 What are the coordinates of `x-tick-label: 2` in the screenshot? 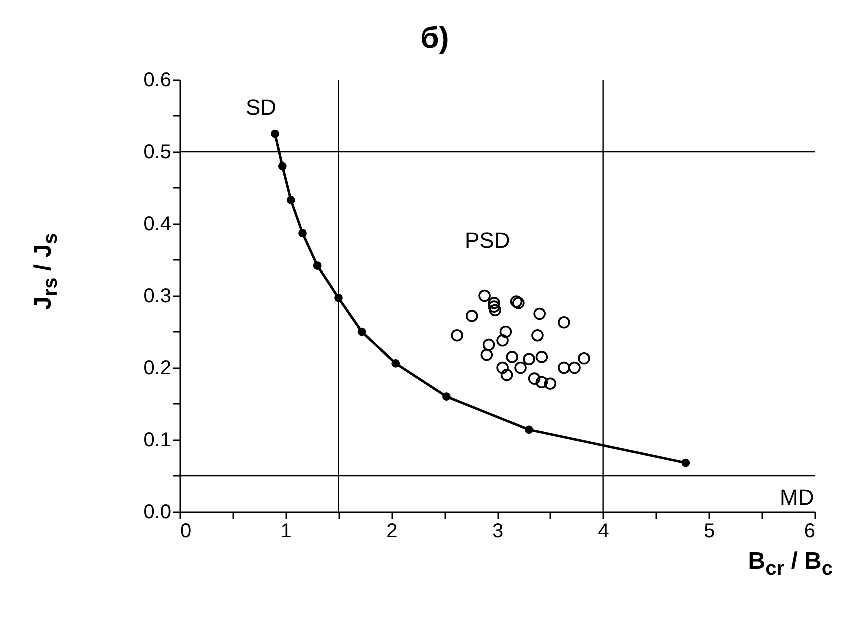 It's located at (392, 531).